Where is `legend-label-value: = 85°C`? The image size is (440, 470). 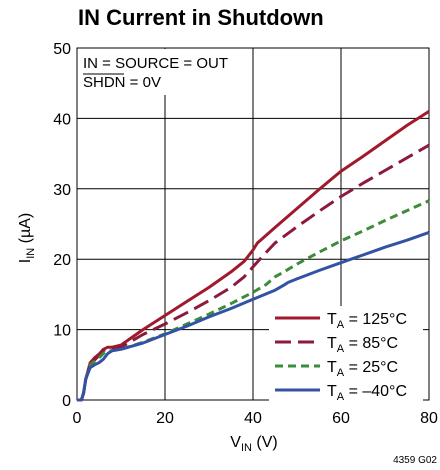 legend-label-value: = 85°C is located at coordinates (371, 343).